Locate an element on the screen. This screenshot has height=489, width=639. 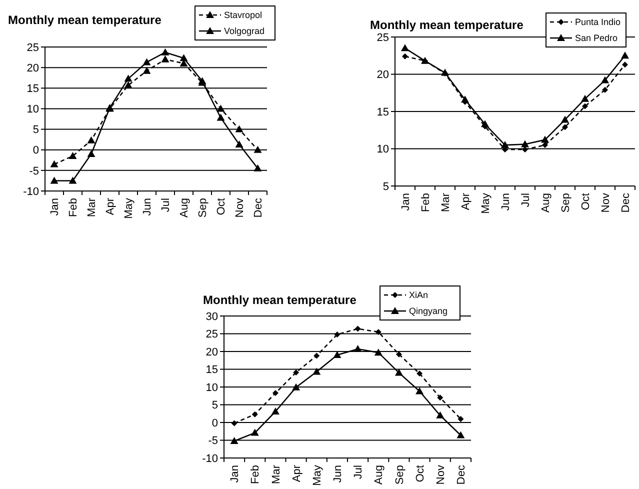
legend-label: Qingyang is located at coordinates (428, 311).